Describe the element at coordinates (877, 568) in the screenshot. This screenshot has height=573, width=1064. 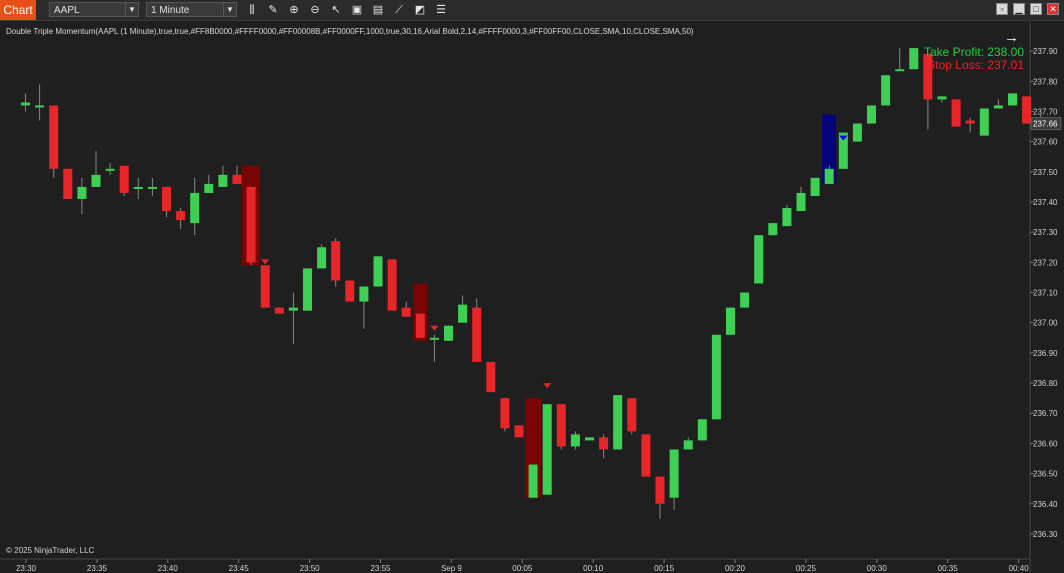
I see `x-tick-label: 00:30` at that location.